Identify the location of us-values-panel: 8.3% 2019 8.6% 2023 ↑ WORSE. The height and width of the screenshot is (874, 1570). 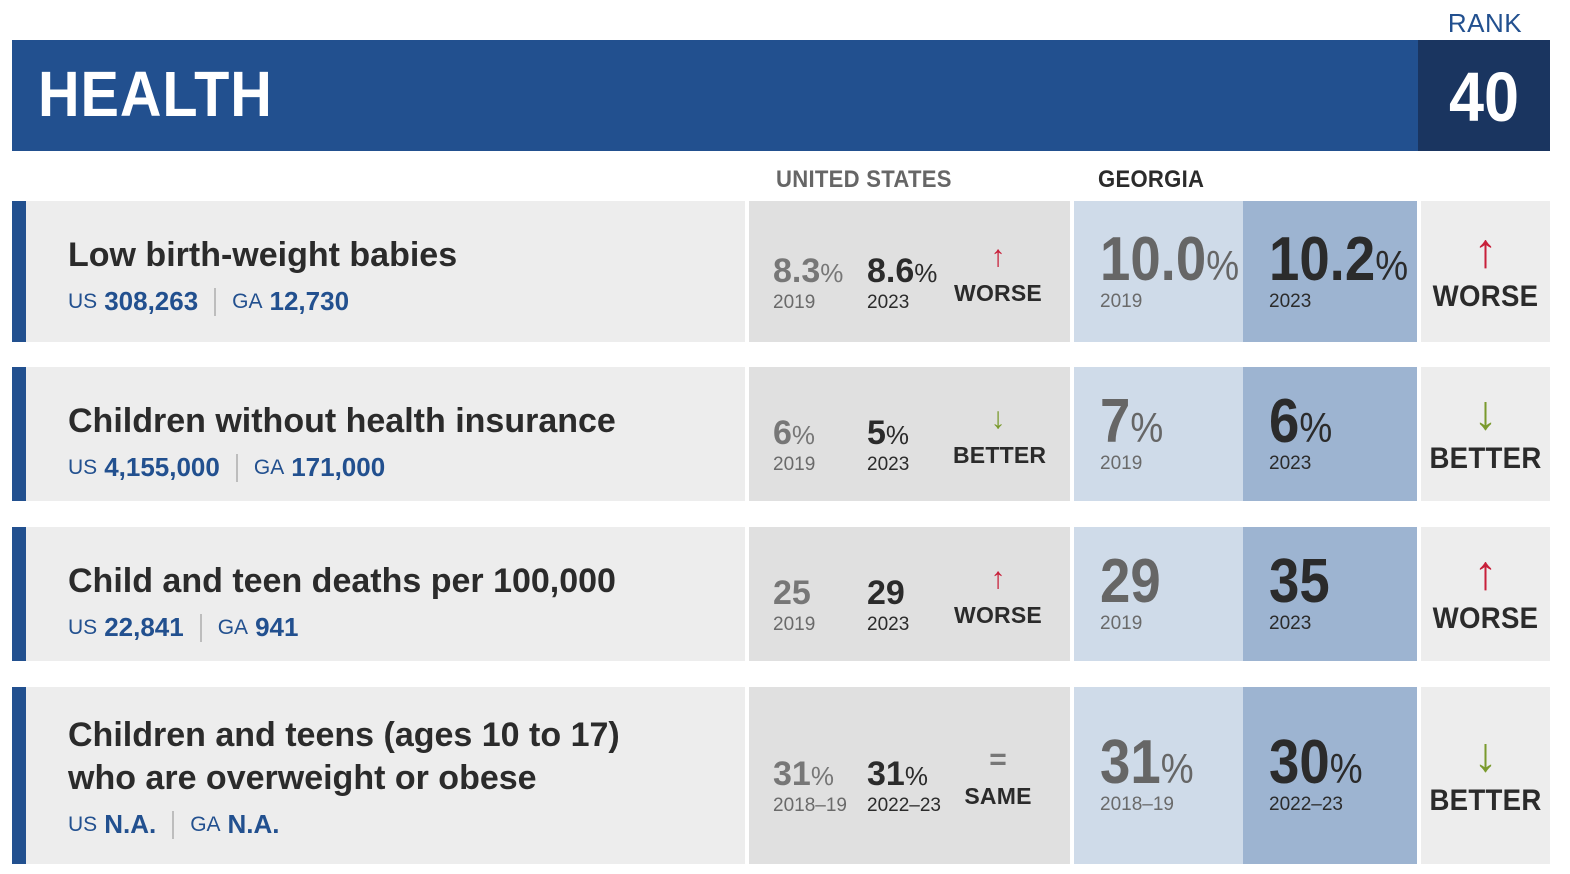
(909, 271).